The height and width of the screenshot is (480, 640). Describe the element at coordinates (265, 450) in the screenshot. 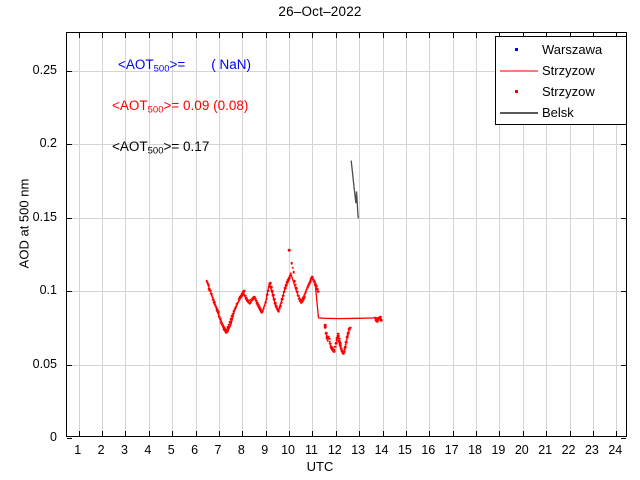

I see `x-tick-label: 9` at that location.